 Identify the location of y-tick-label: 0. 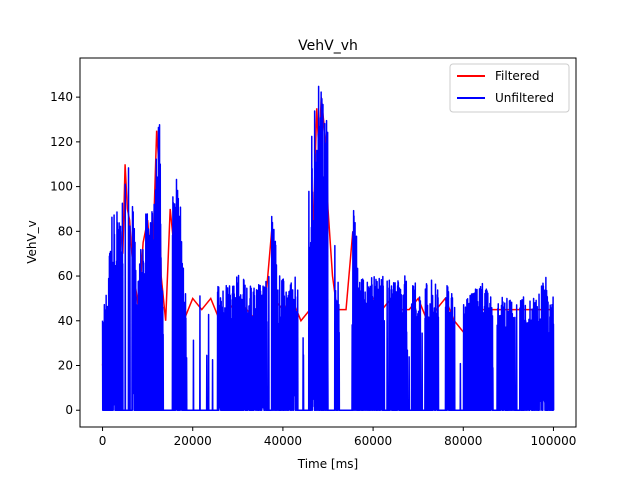
(69, 410).